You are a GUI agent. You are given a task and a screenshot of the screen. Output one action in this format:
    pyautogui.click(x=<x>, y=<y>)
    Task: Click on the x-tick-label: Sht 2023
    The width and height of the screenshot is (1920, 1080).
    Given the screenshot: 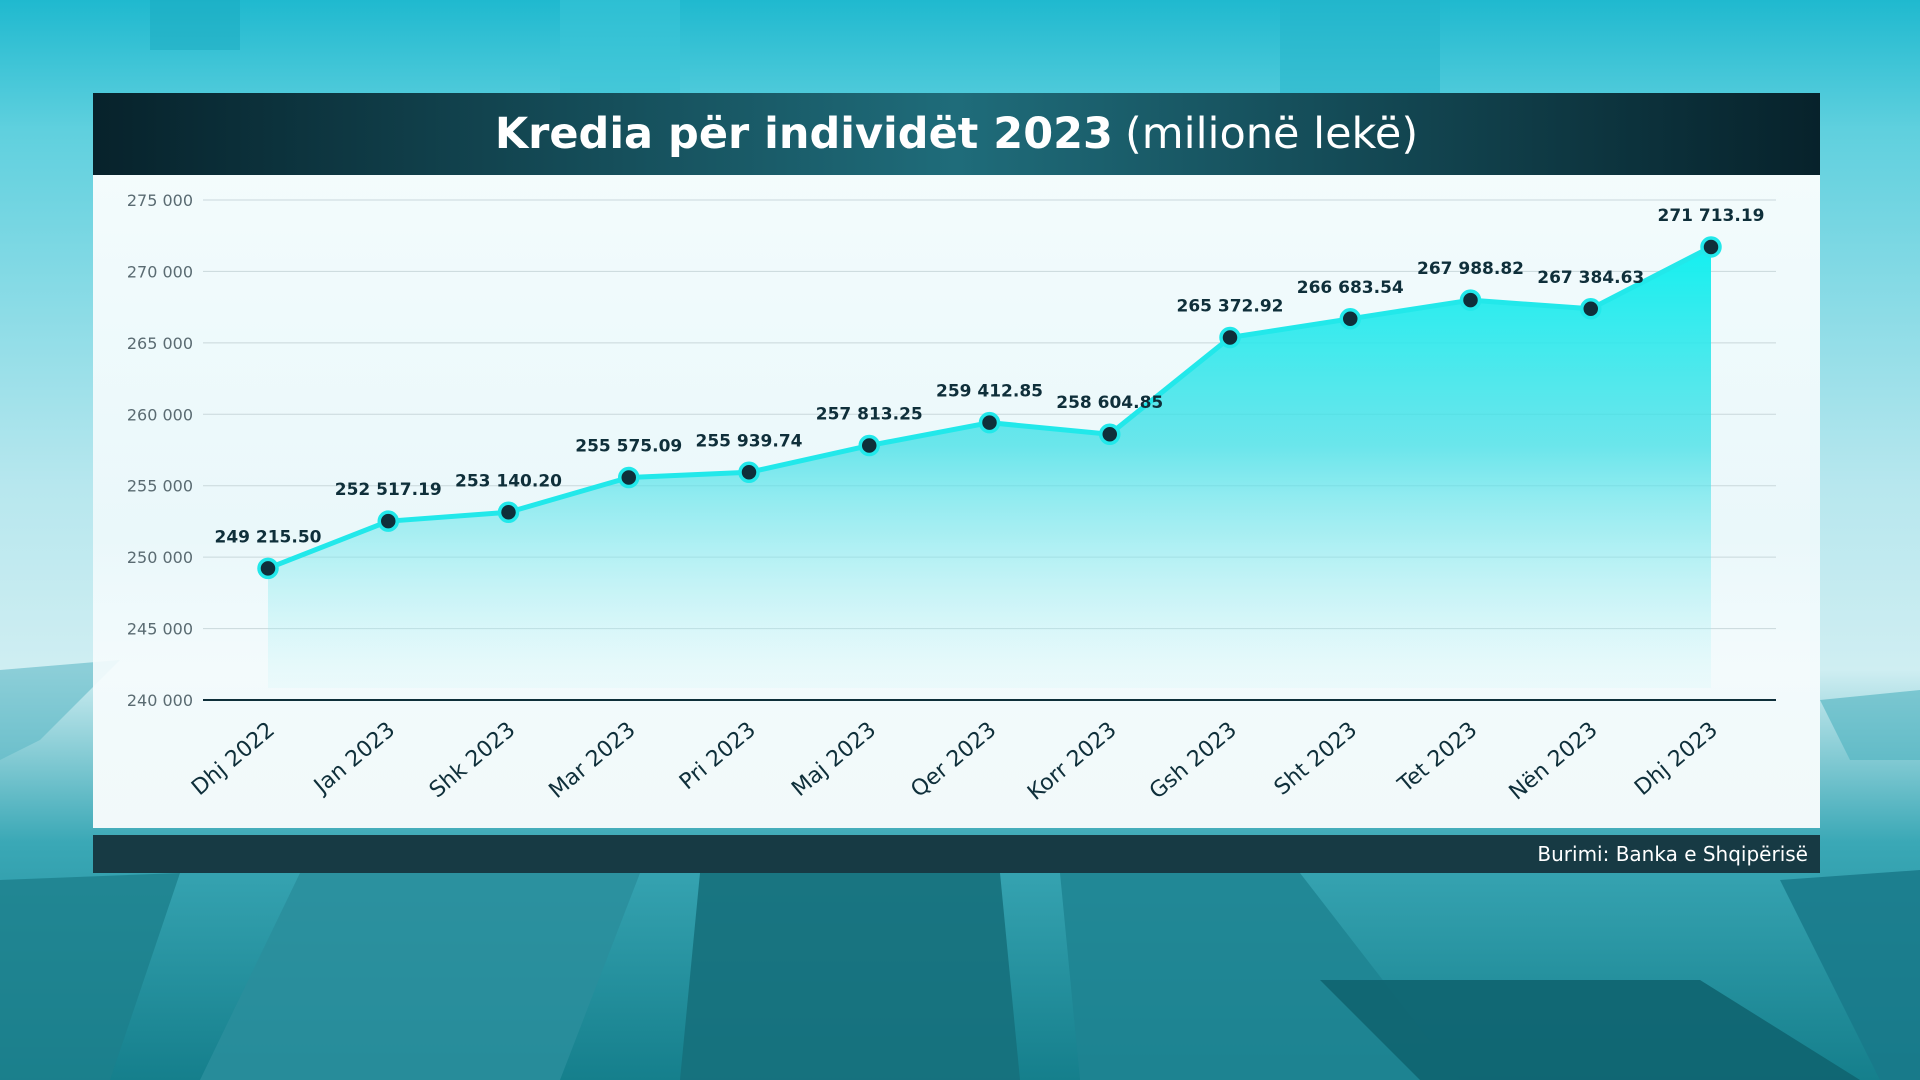 What is the action you would take?
    pyautogui.click(x=1316, y=758)
    